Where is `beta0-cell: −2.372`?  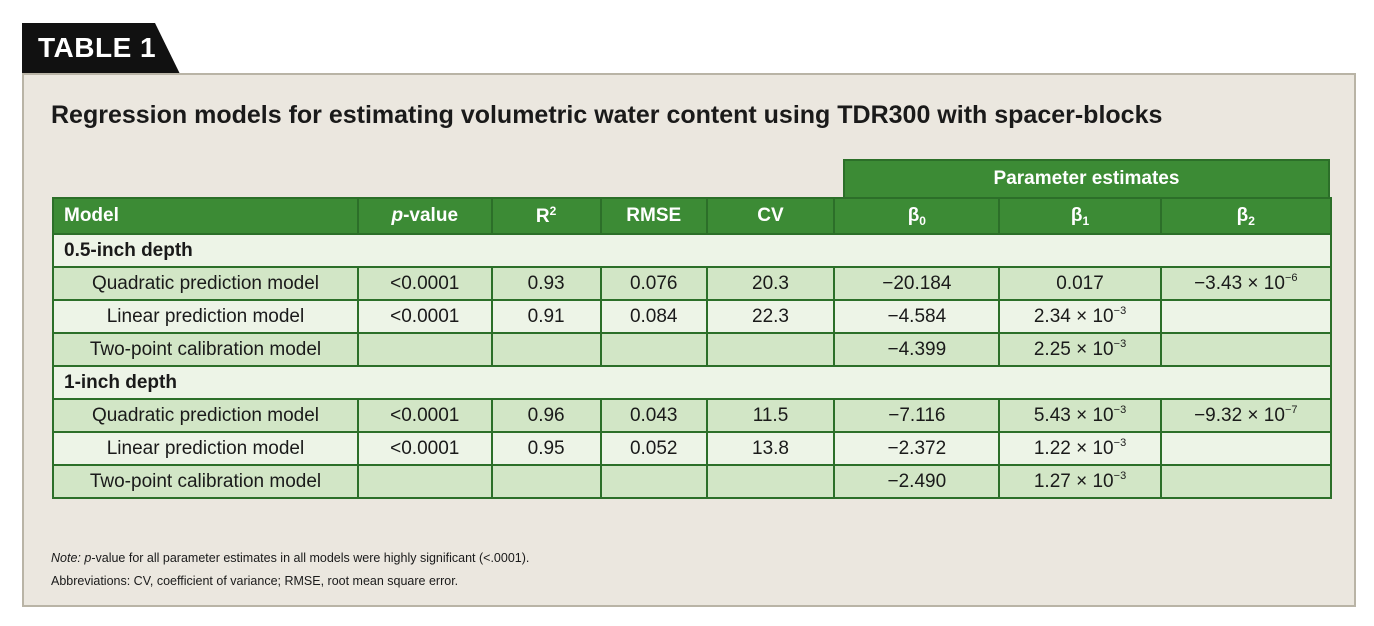
beta0-cell: −2.372 is located at coordinates (917, 448).